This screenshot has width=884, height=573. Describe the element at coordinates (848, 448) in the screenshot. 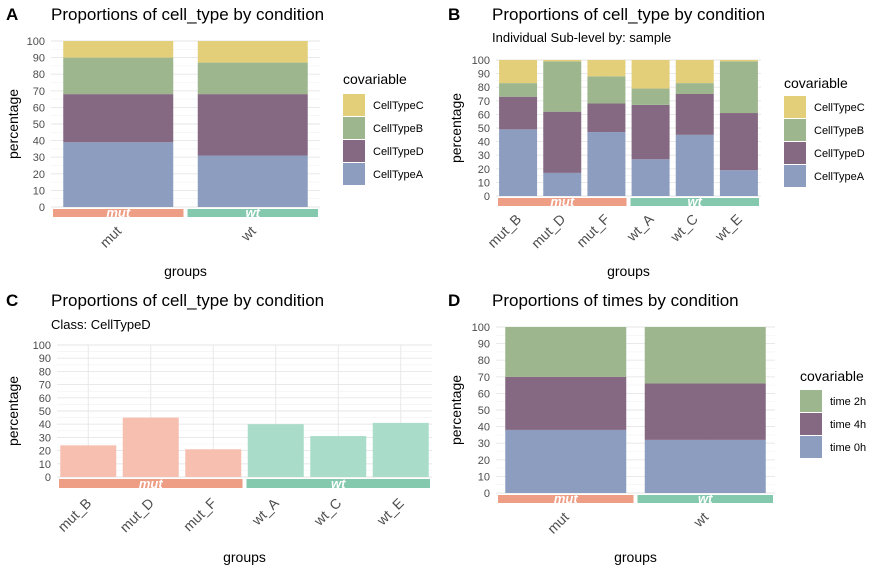

I see `legend-label: time 0h` at that location.